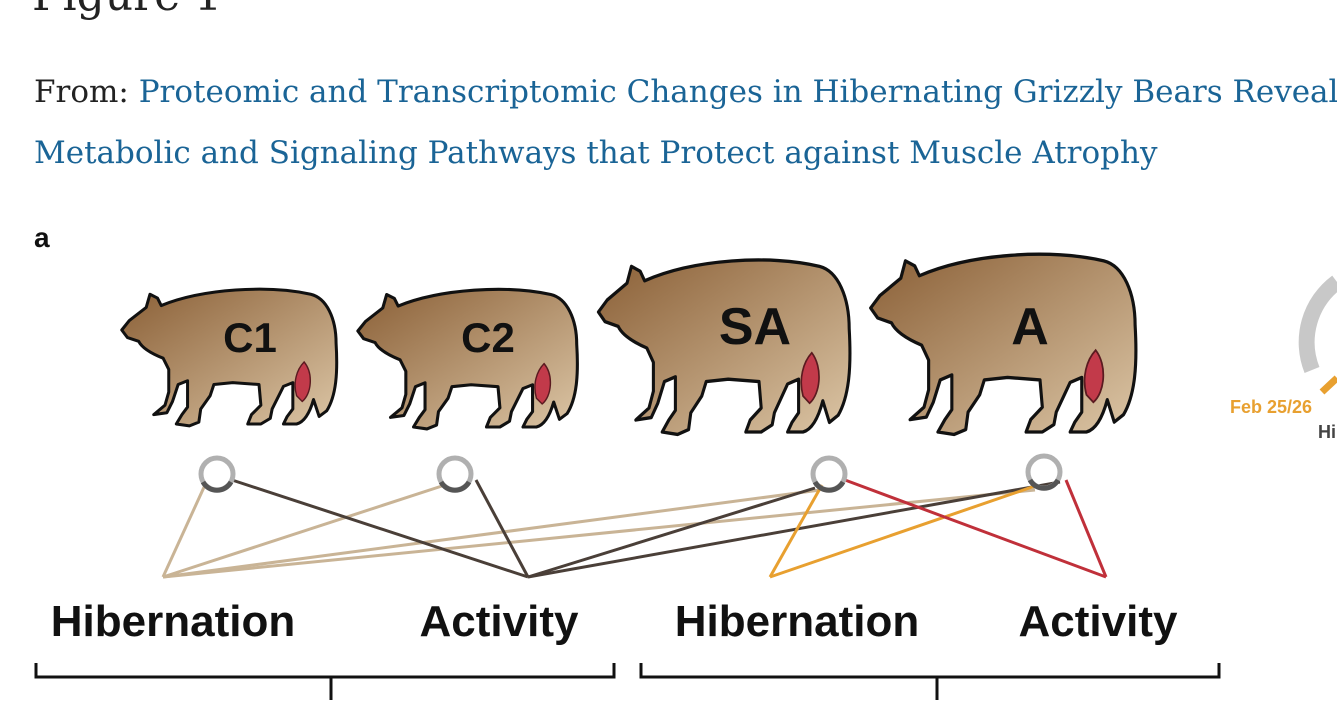 This screenshot has height=708, width=1337. I want to click on line-a-activity, so click(794, 529).